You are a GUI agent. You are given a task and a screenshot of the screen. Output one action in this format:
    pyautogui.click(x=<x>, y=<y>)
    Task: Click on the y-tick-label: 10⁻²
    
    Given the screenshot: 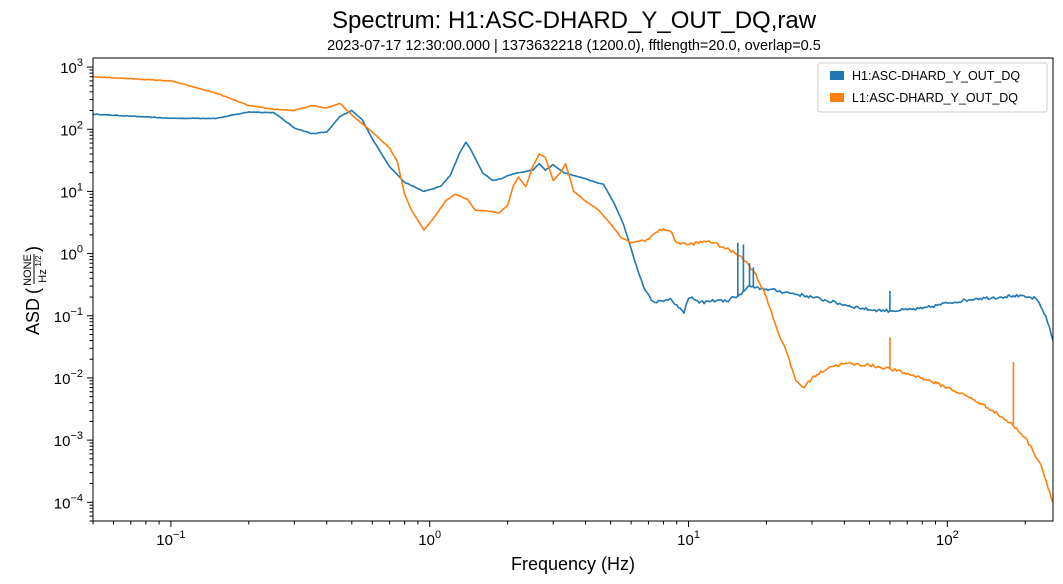 What is the action you would take?
    pyautogui.click(x=68, y=378)
    